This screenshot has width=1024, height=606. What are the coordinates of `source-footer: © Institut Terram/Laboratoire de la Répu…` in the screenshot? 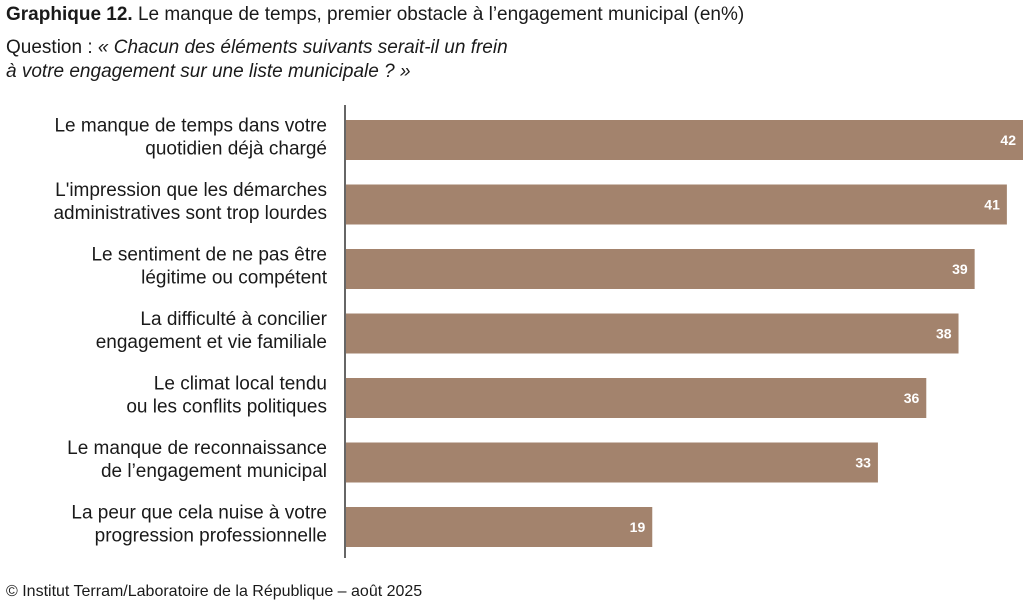 It's located at (214, 591).